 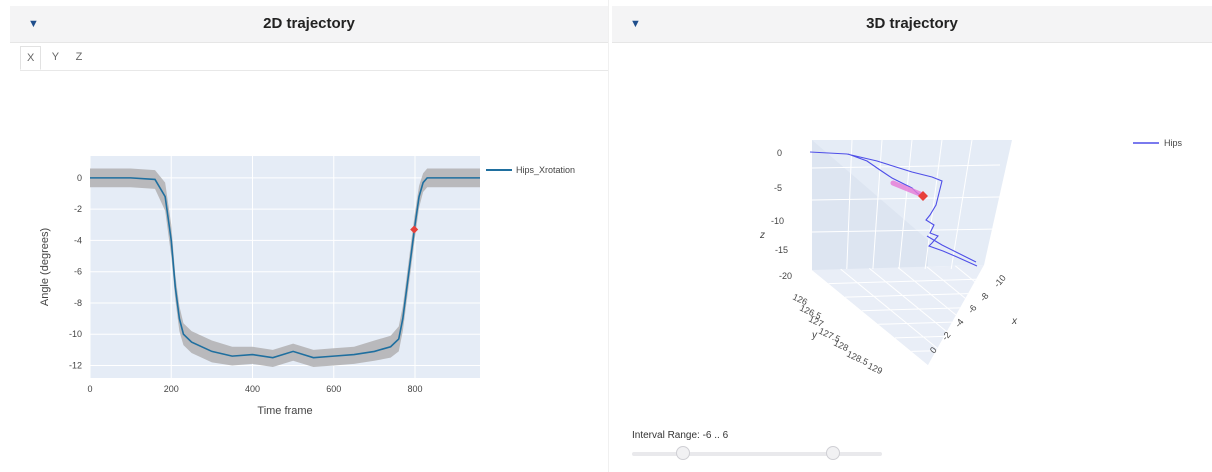 What do you see at coordinates (972, 309) in the screenshot?
I see `x-tick-label: -6` at bounding box center [972, 309].